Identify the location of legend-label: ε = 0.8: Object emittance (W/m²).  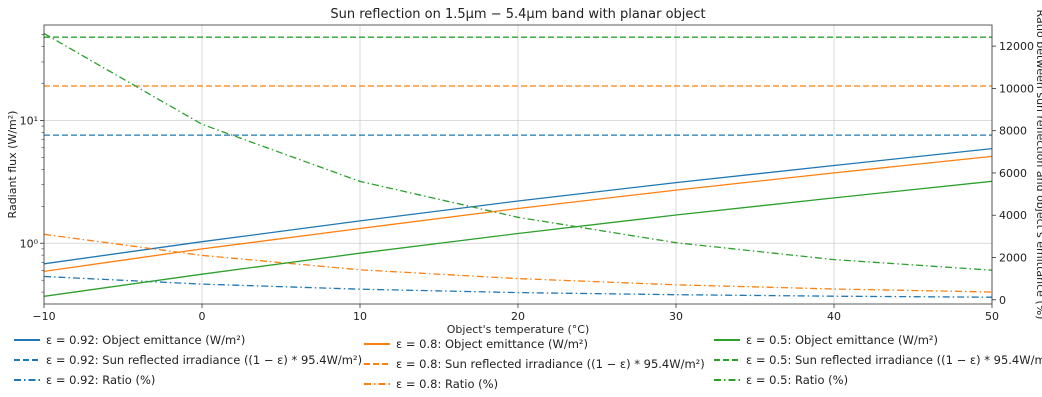
(492, 344).